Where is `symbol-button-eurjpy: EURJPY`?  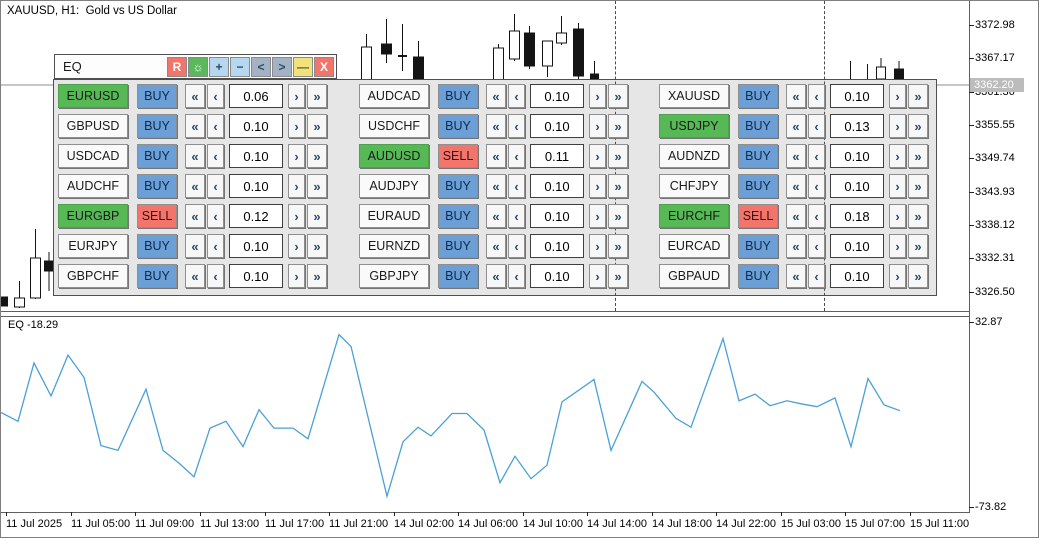 symbol-button-eurjpy: EURJPY is located at coordinates (93, 246).